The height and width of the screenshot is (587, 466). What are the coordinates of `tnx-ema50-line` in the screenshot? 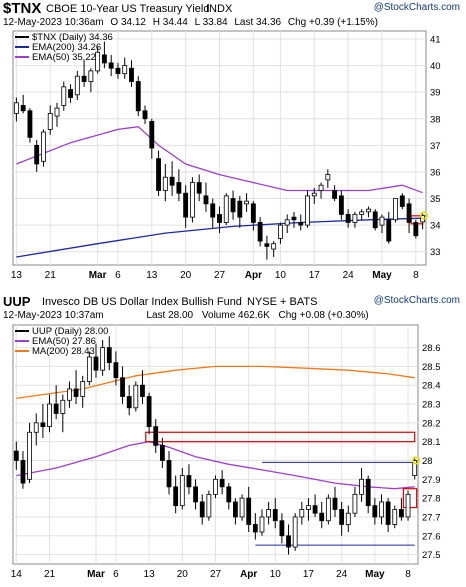 It's located at (219, 160).